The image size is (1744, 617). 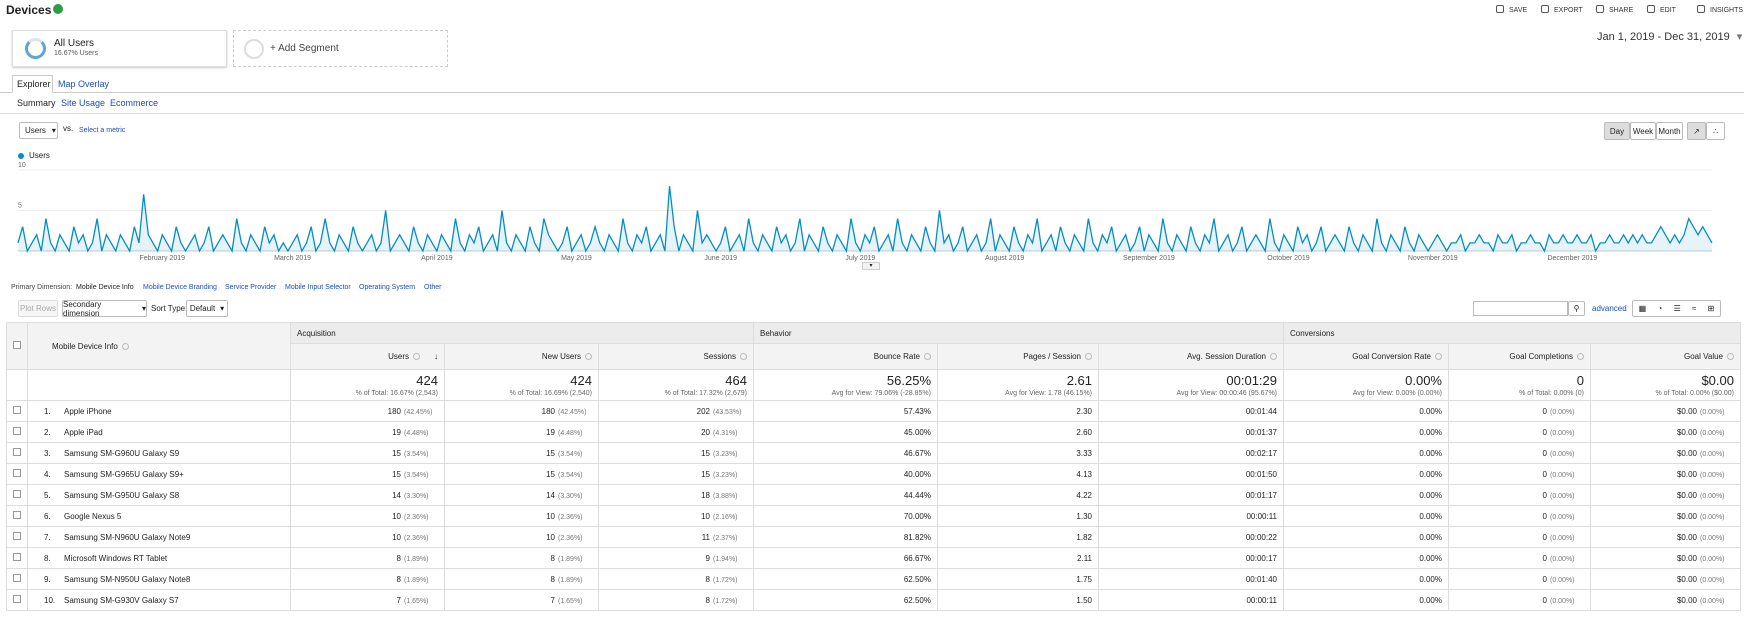 I want to click on name-cell: 5. Samsung SM-G950U Galaxy S8, so click(x=159, y=495).